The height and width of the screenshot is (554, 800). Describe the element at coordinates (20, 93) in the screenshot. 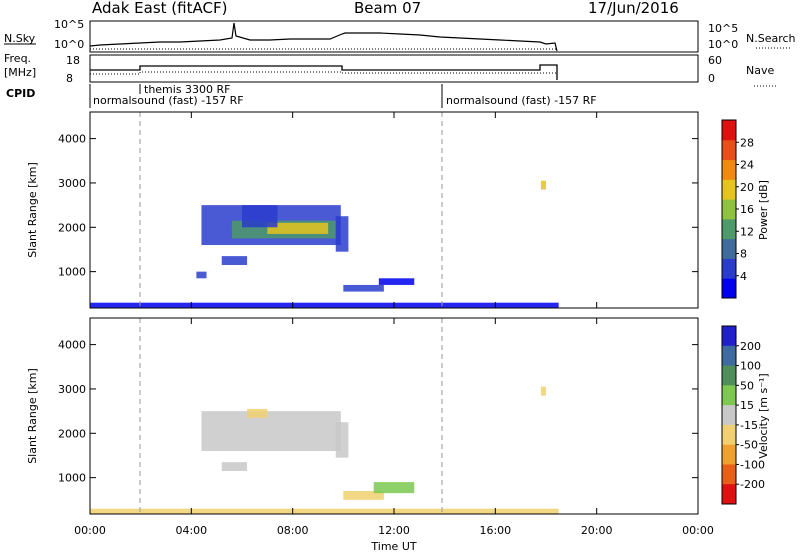

I see `cpid-label: CPID` at that location.